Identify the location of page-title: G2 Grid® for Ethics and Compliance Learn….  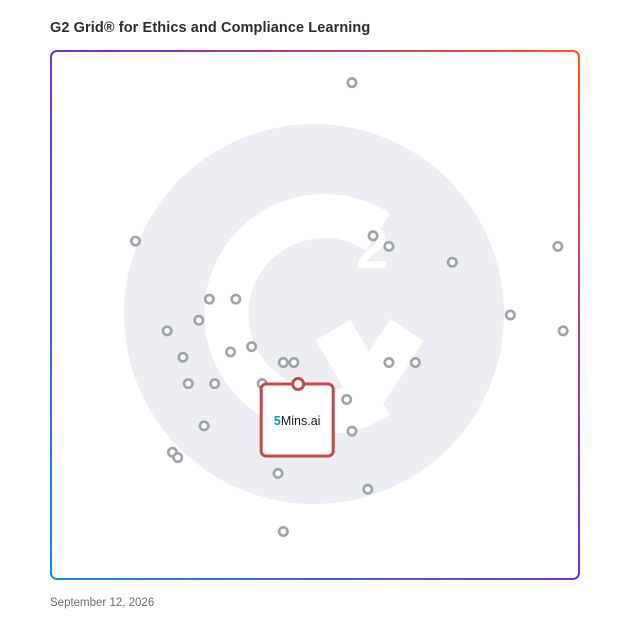
(210, 28).